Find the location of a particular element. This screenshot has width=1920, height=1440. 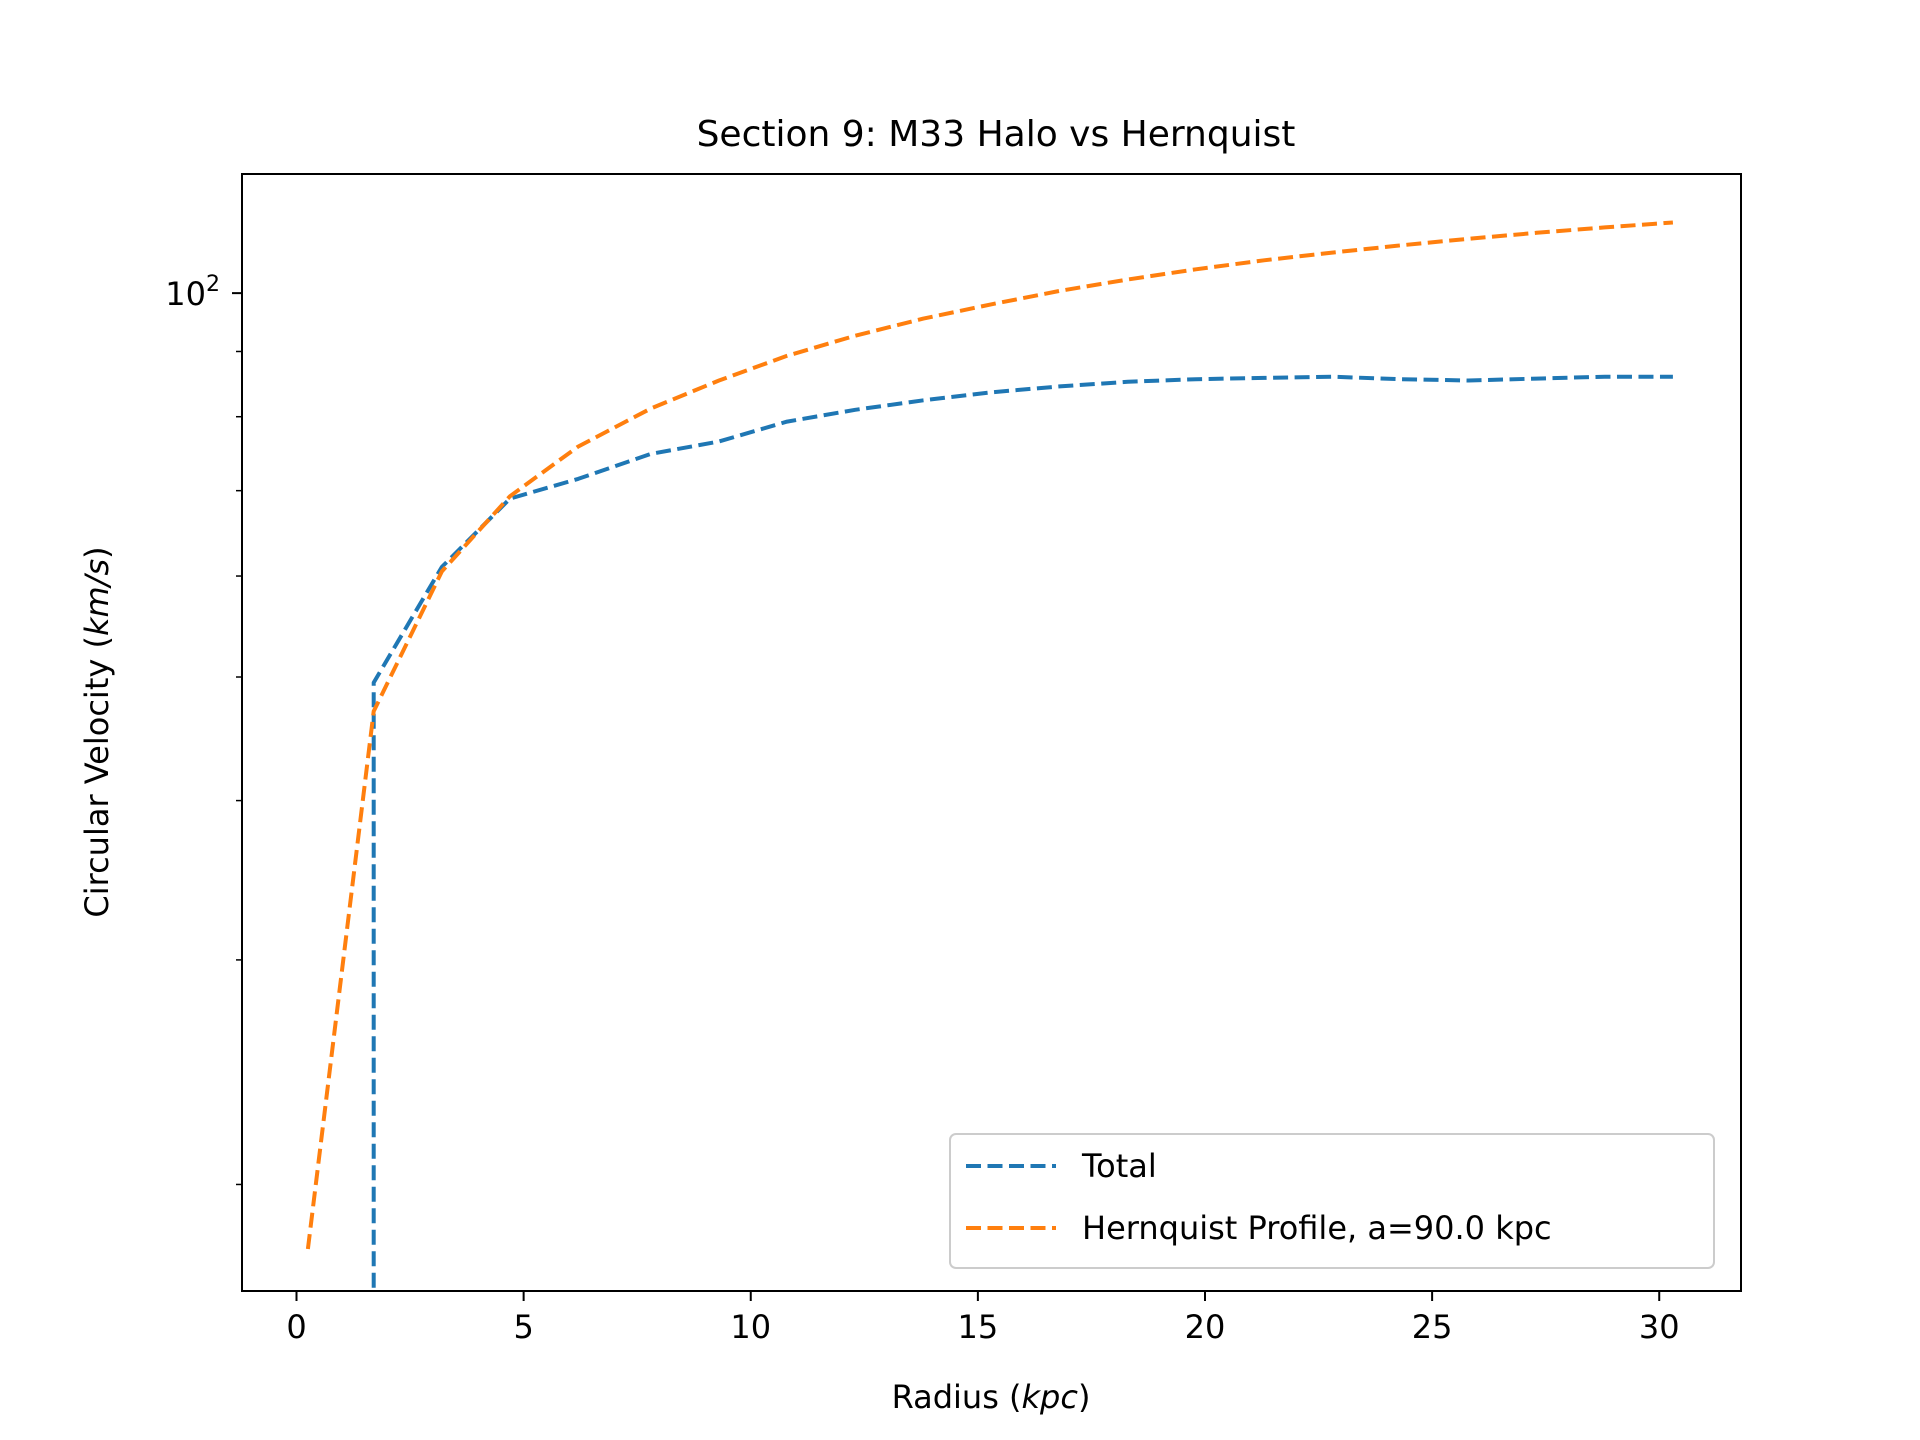

x-axis-label-var: kpc is located at coordinates (1050, 1397).